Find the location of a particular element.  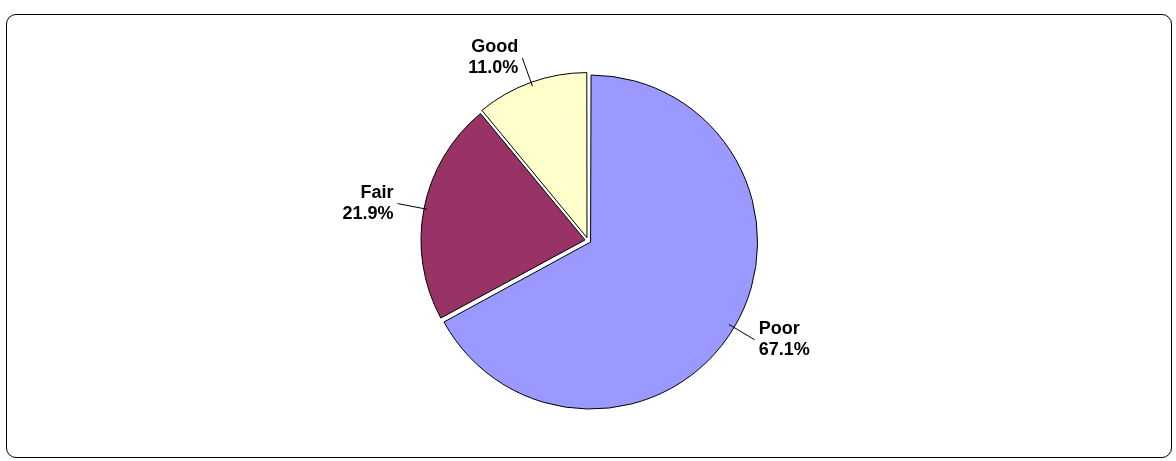

slice-label: Poor is located at coordinates (779, 328).